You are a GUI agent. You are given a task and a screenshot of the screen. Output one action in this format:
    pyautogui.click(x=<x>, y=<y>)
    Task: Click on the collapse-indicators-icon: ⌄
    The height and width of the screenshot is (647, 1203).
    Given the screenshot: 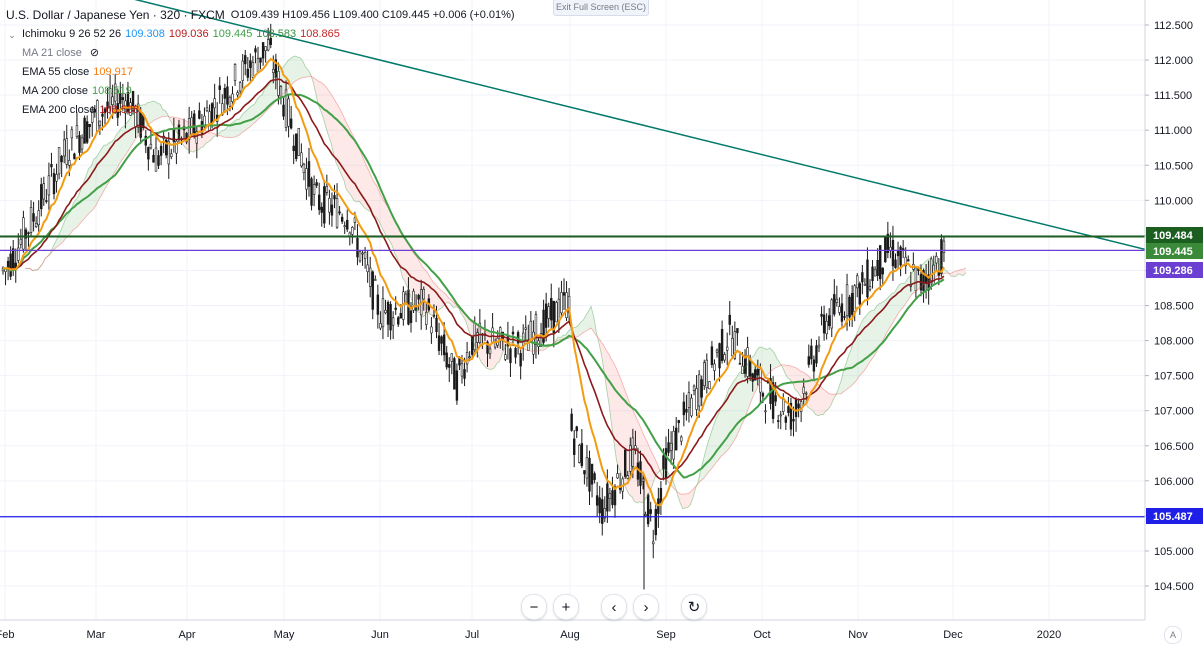 What is the action you would take?
    pyautogui.click(x=12, y=34)
    